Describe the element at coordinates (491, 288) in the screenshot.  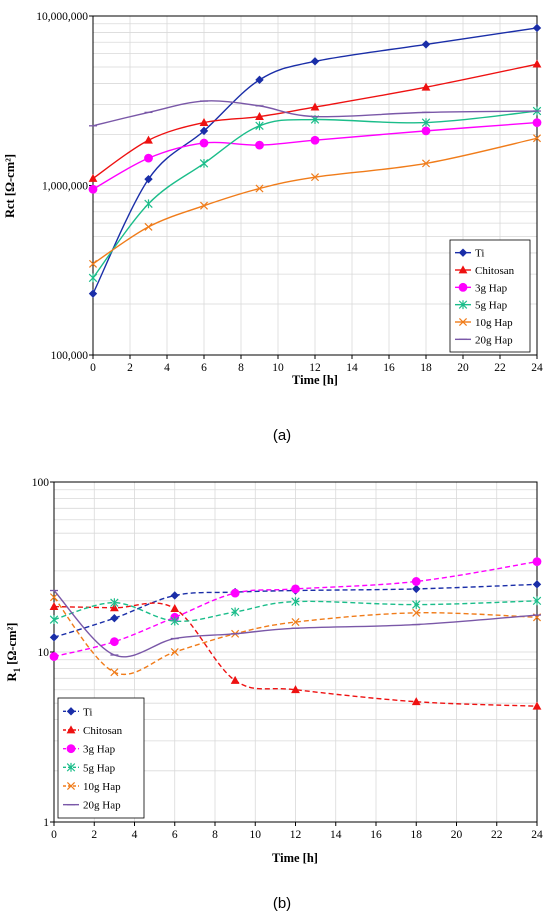
I see `a-legend-label: 3g Hap` at that location.